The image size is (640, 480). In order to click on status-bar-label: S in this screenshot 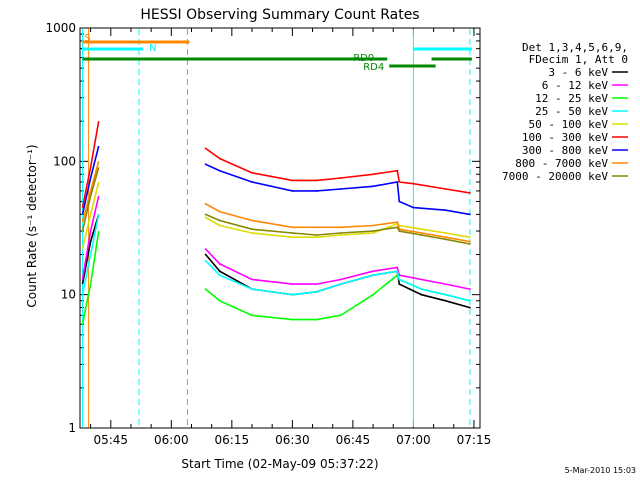, I will do `click(88, 38)`.